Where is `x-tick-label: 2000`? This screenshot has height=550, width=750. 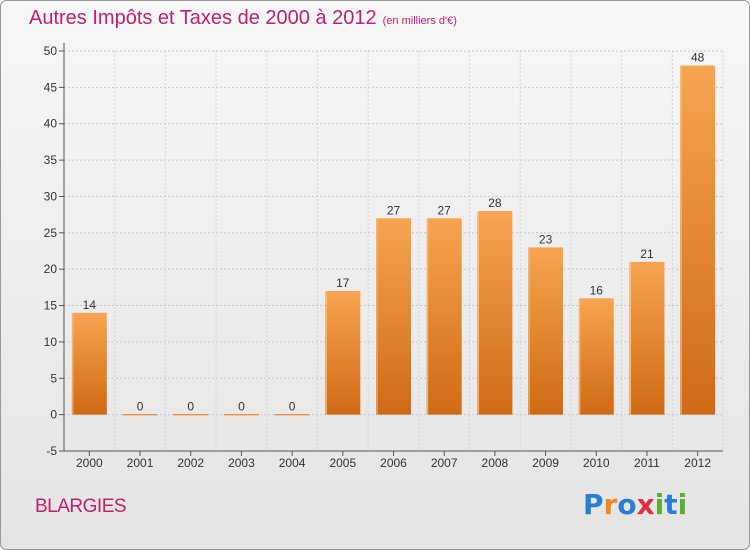
x-tick-label: 2000 is located at coordinates (89, 463).